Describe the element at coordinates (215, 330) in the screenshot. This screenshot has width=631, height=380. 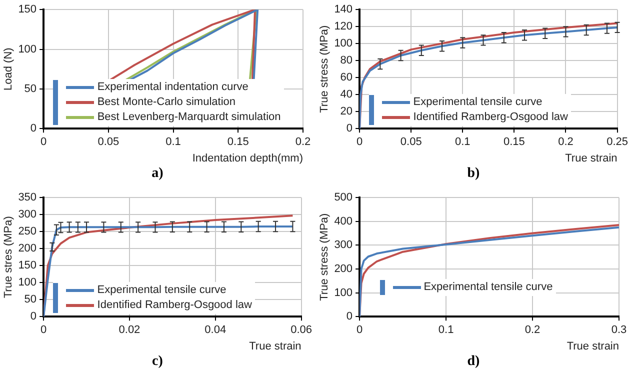
I see `x-tick-label: 0.04` at that location.